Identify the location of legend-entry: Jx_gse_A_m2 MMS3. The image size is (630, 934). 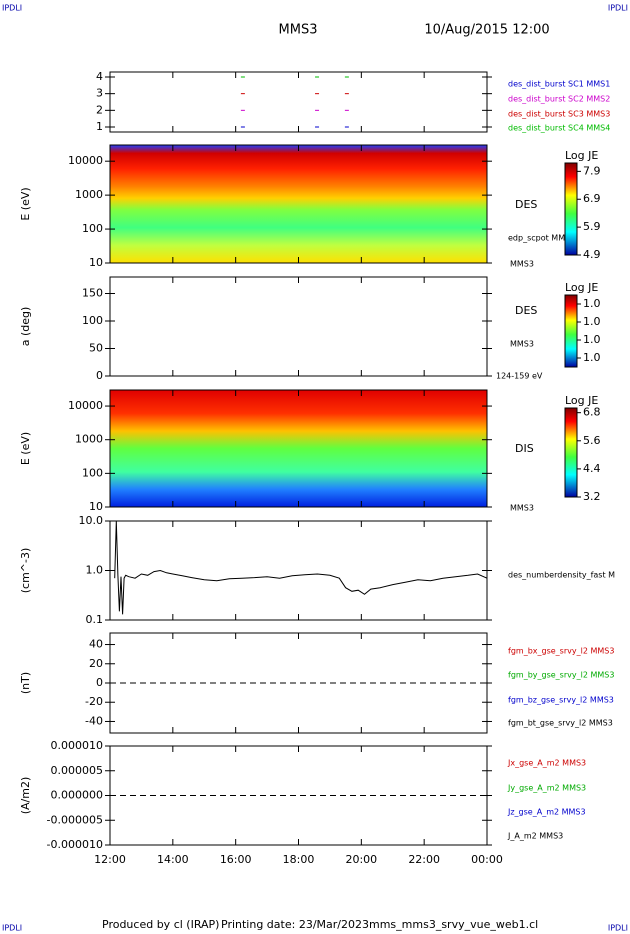
(546, 763).